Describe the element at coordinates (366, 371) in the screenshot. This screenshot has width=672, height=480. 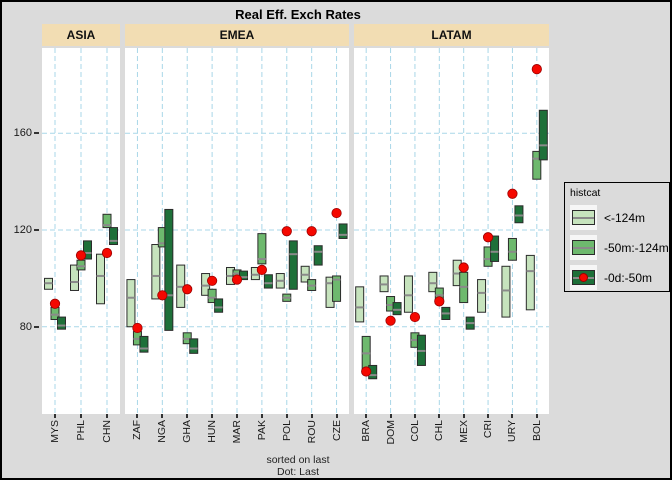
I see `last-value-dot-BRA` at that location.